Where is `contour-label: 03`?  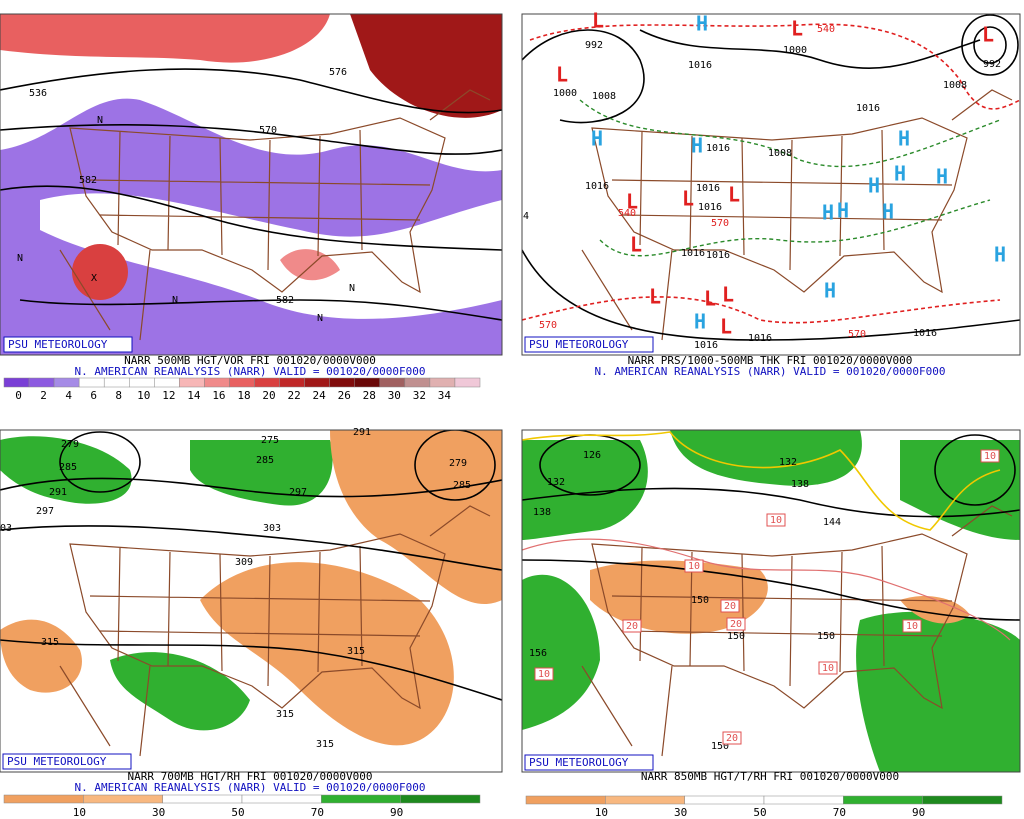 contour-label: 03 is located at coordinates (6, 528).